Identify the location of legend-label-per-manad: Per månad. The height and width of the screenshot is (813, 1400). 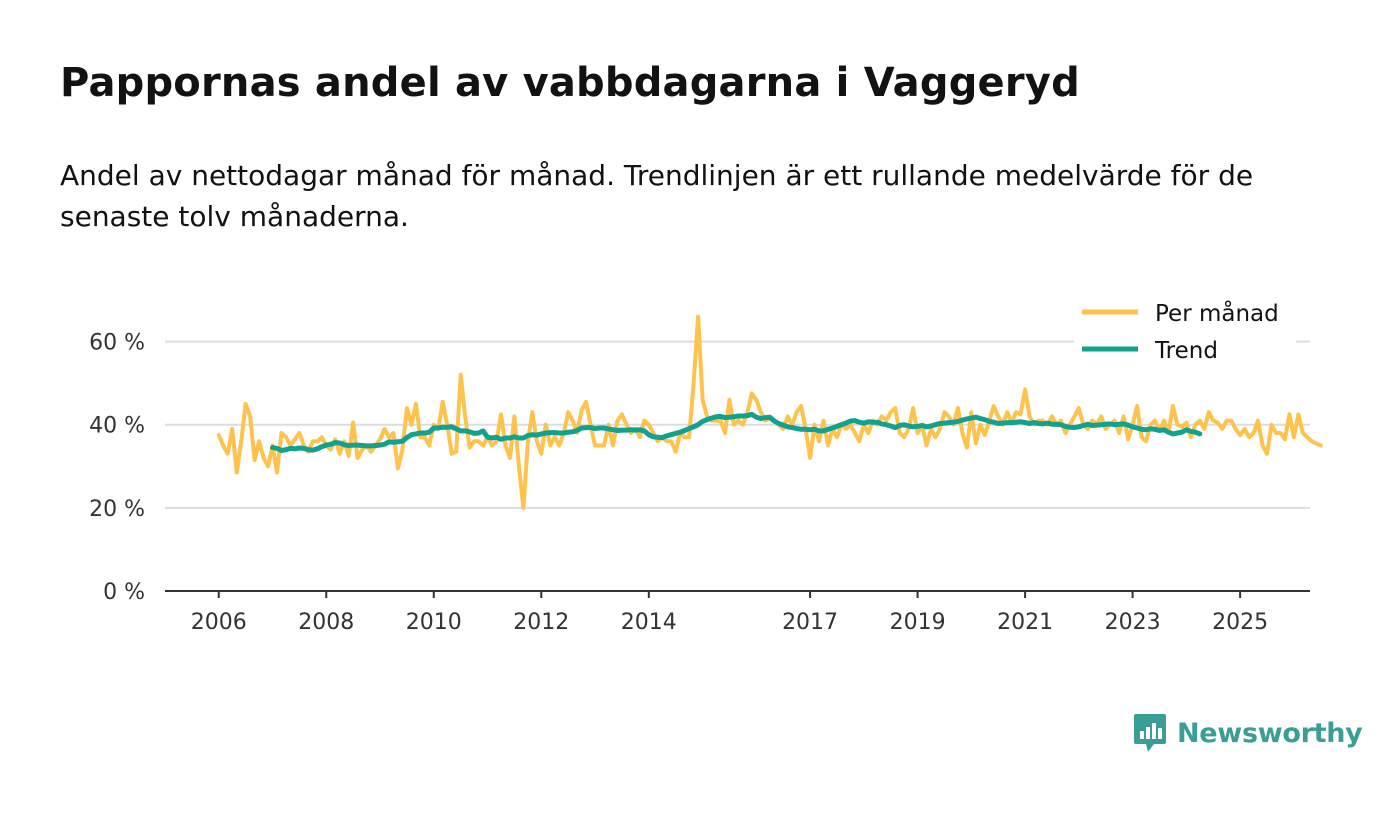
(1217, 313).